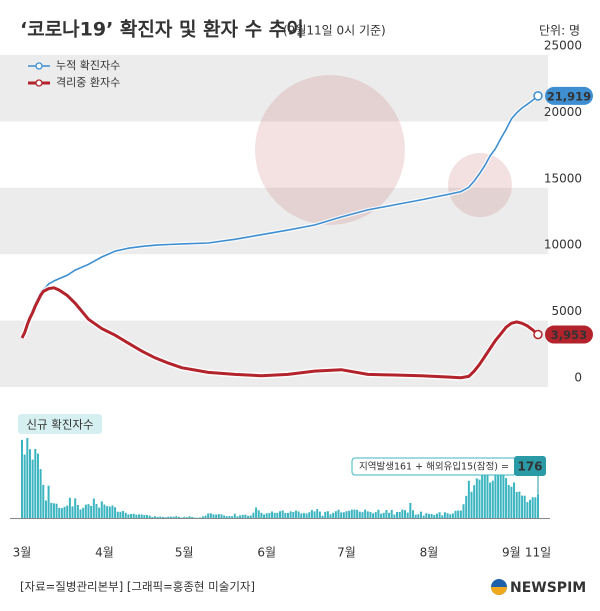 The image size is (600, 611). What do you see at coordinates (563, 112) in the screenshot?
I see `y-tick-label: 20000` at bounding box center [563, 112].